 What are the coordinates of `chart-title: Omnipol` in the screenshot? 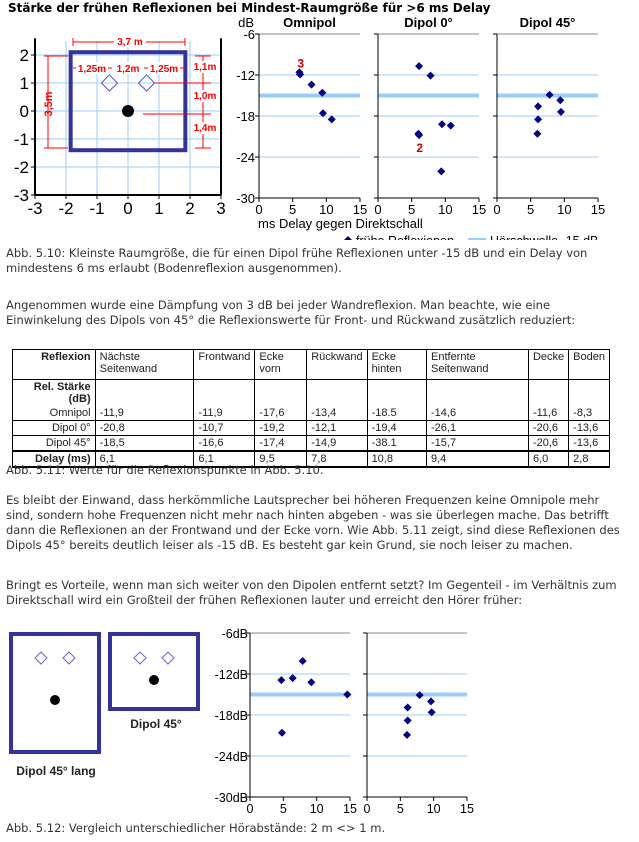 It's located at (309, 22).